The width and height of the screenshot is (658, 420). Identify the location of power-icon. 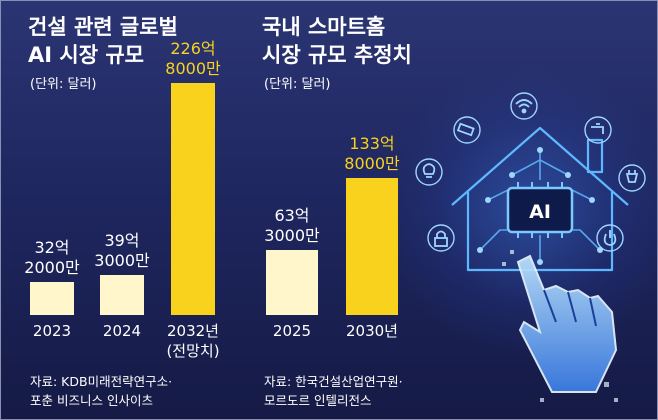
(610, 238).